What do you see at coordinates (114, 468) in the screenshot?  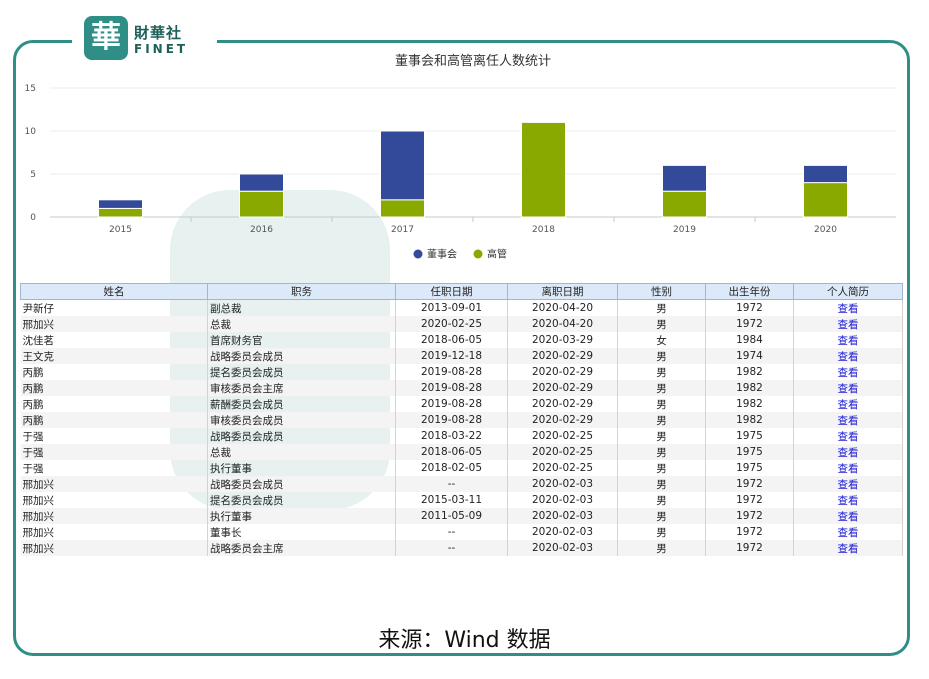 I see `table-cell: 于强` at bounding box center [114, 468].